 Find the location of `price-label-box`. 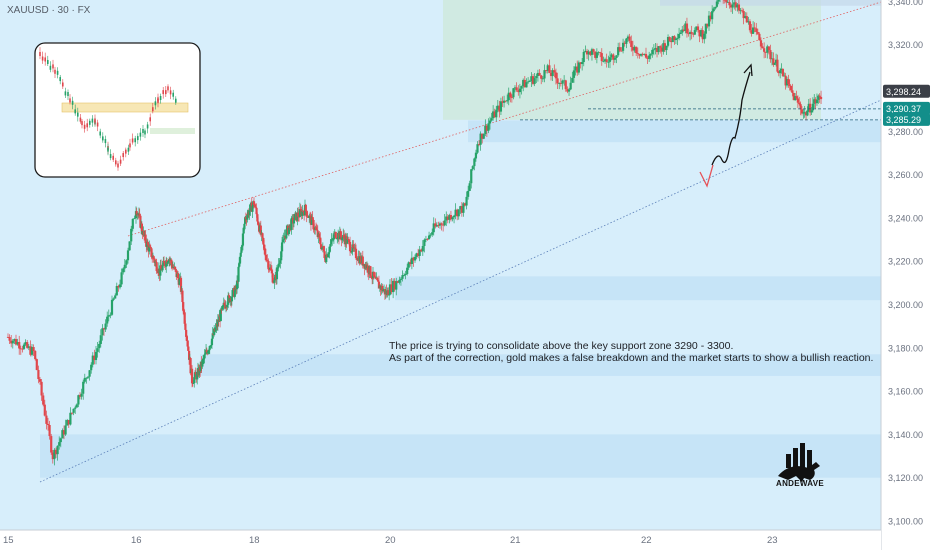

price-label-box is located at coordinates (906, 119).